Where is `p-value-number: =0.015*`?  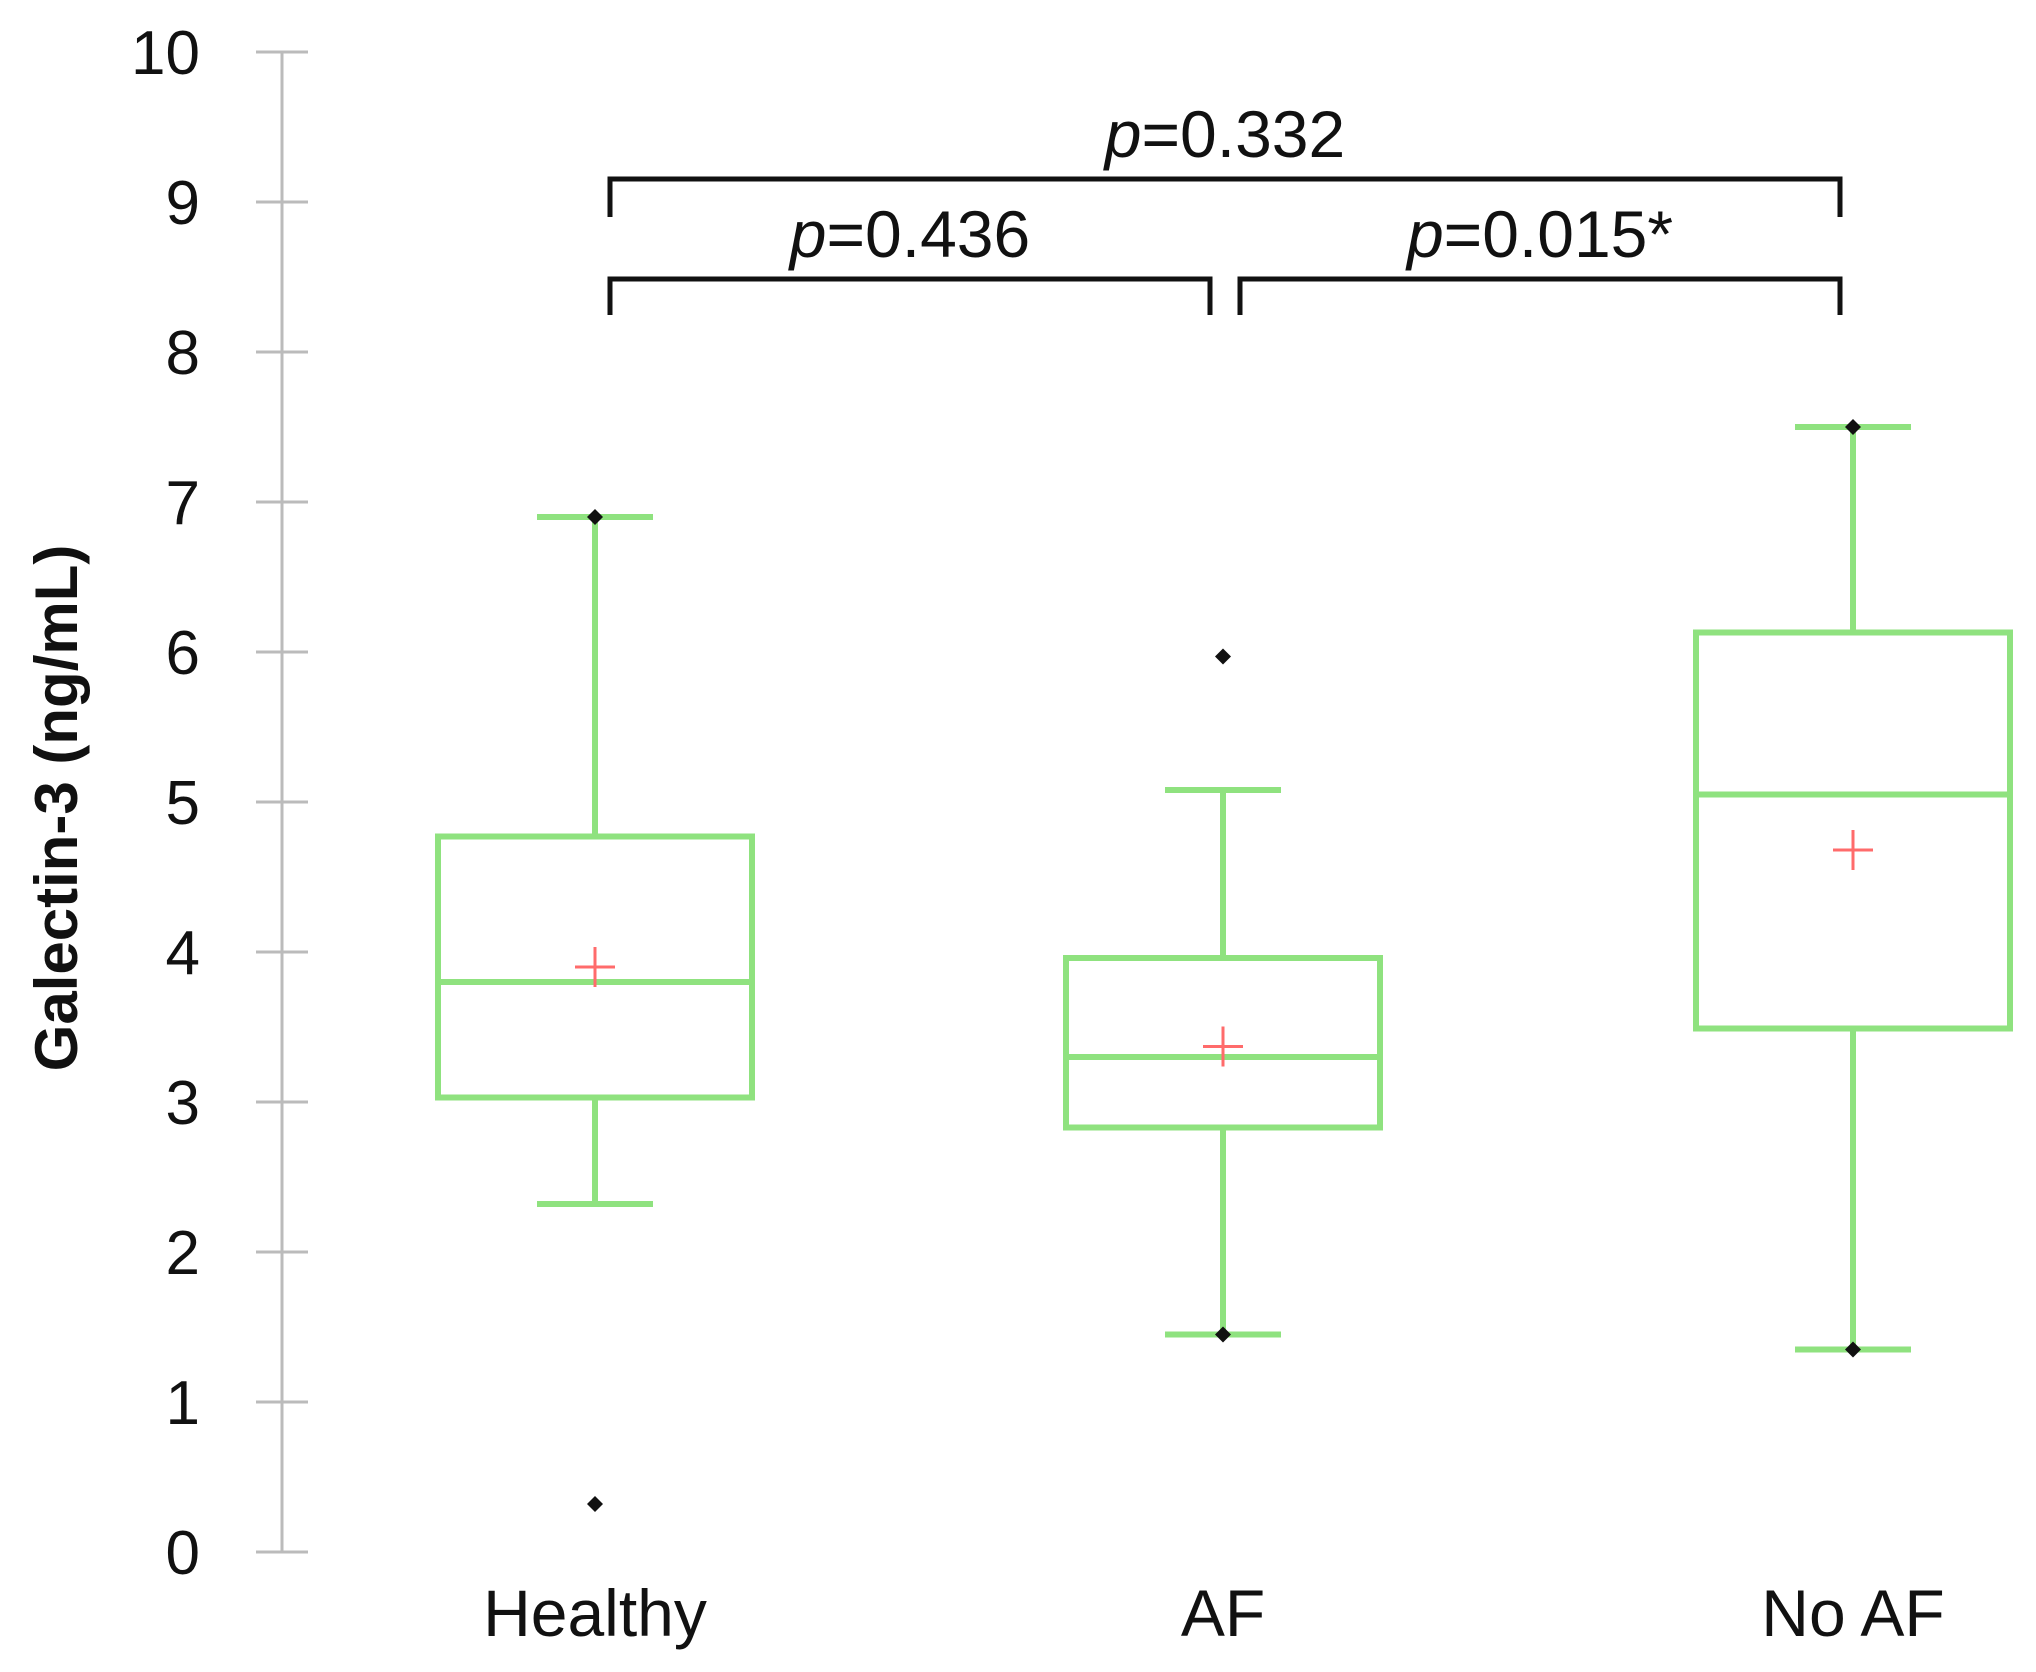
p-value-number: =0.015* is located at coordinates (1558, 234).